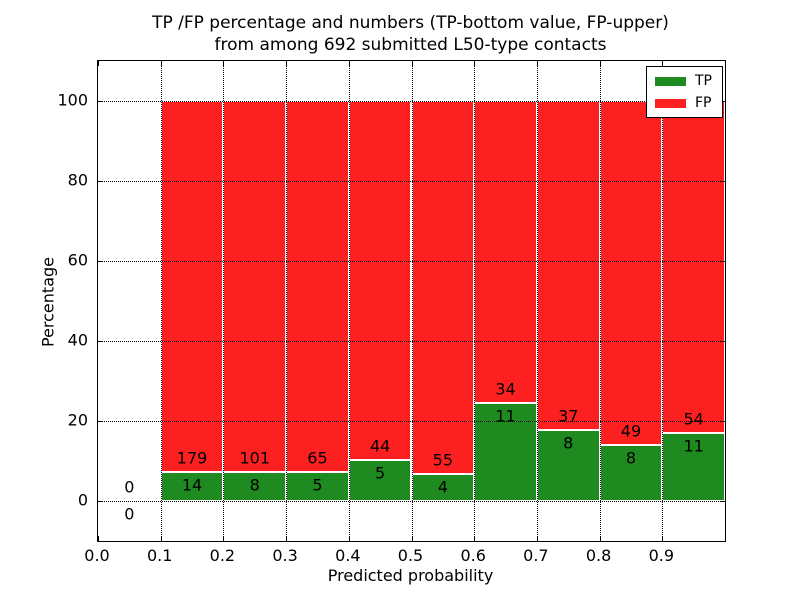 Image resolution: width=800 pixels, height=600 pixels. I want to click on legend-swatch-tp, so click(670, 81).